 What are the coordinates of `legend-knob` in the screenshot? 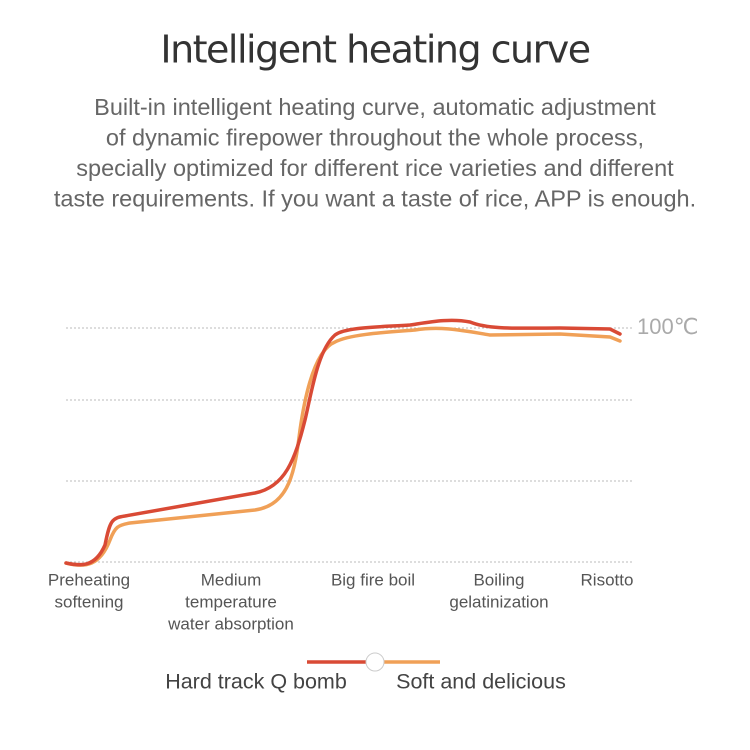 It's located at (375, 662).